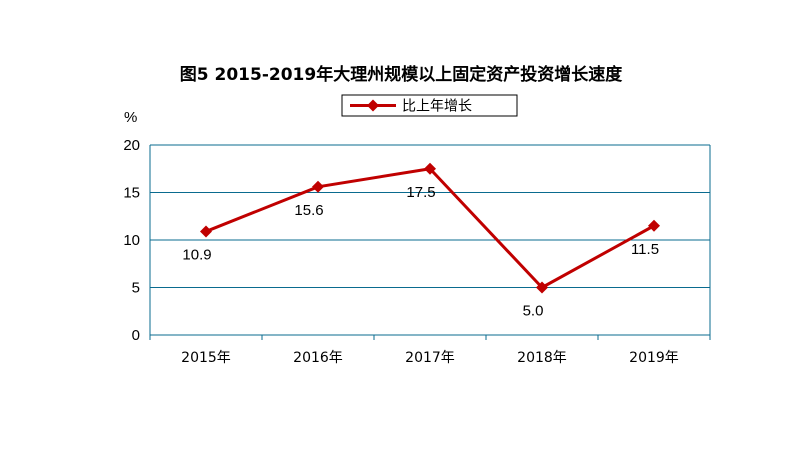 This screenshot has height=450, width=800. Describe the element at coordinates (130, 117) in the screenshot. I see `y-axis-unit: %` at that location.